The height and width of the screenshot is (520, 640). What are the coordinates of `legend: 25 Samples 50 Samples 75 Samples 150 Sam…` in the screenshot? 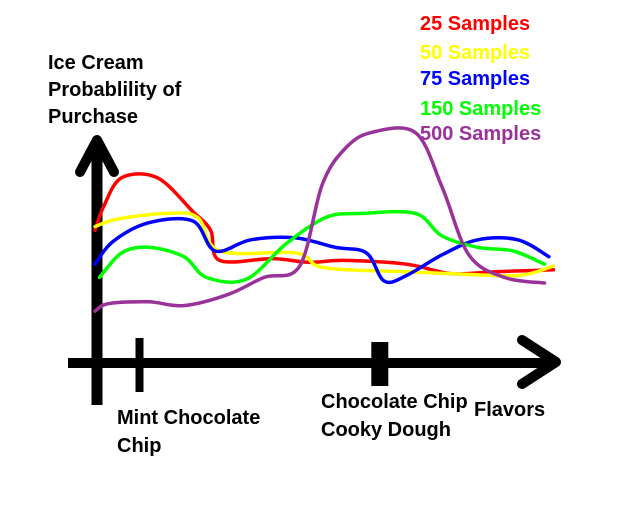 It's located at (530, 80).